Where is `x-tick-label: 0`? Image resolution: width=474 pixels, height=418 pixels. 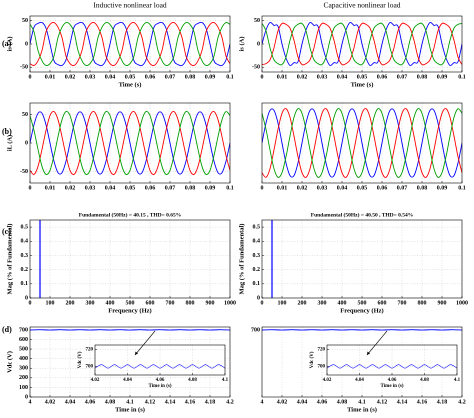 x-tick-label: 0 is located at coordinates (30, 303).